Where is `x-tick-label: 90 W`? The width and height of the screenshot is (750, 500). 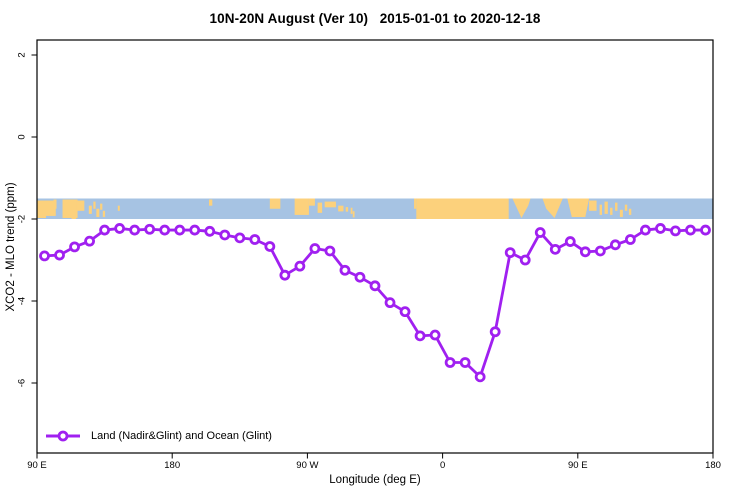 x-tick-label: 90 W is located at coordinates (307, 465).